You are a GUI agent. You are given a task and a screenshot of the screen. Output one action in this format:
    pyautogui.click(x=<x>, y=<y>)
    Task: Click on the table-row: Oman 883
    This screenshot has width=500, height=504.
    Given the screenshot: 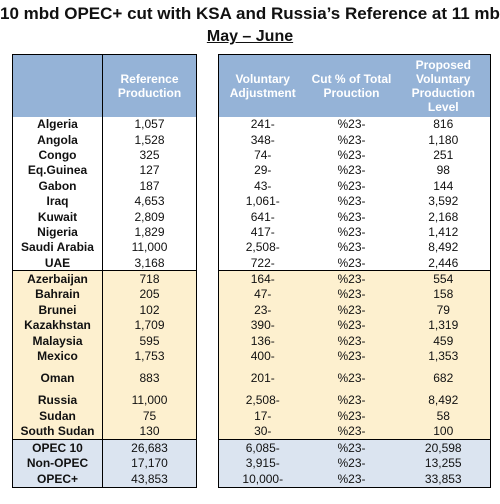 What is the action you would take?
    pyautogui.click(x=104, y=378)
    